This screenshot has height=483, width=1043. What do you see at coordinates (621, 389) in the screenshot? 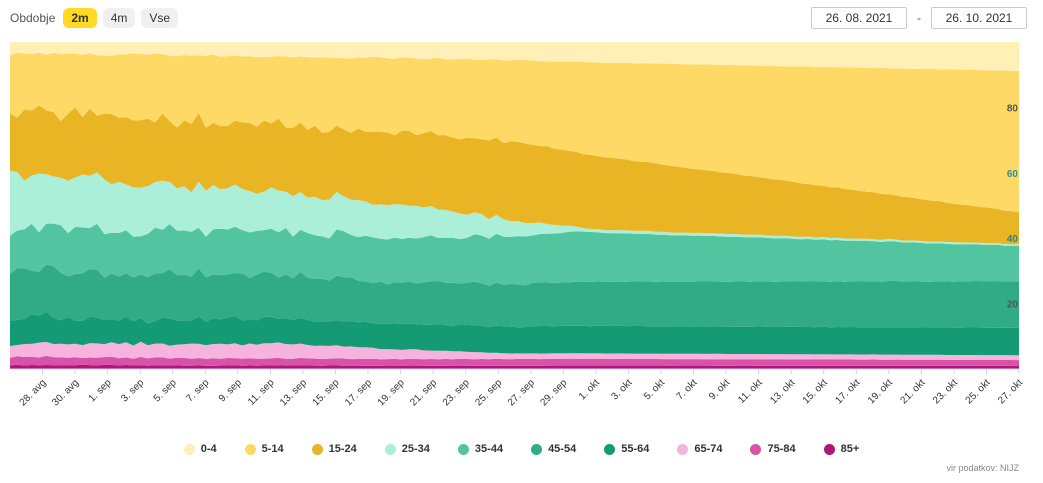
I see `x-tick-label: 3. okt` at bounding box center [621, 389].